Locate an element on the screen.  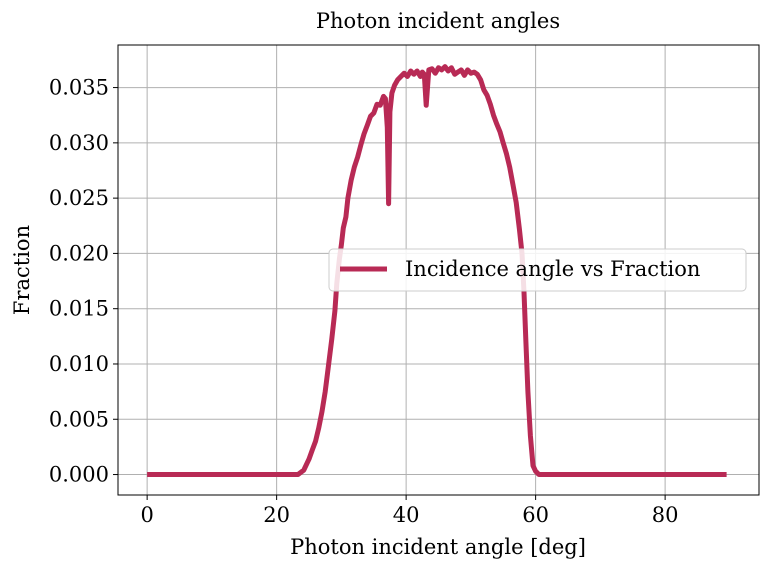
y-tick-label: 0.000 is located at coordinates (79, 475).